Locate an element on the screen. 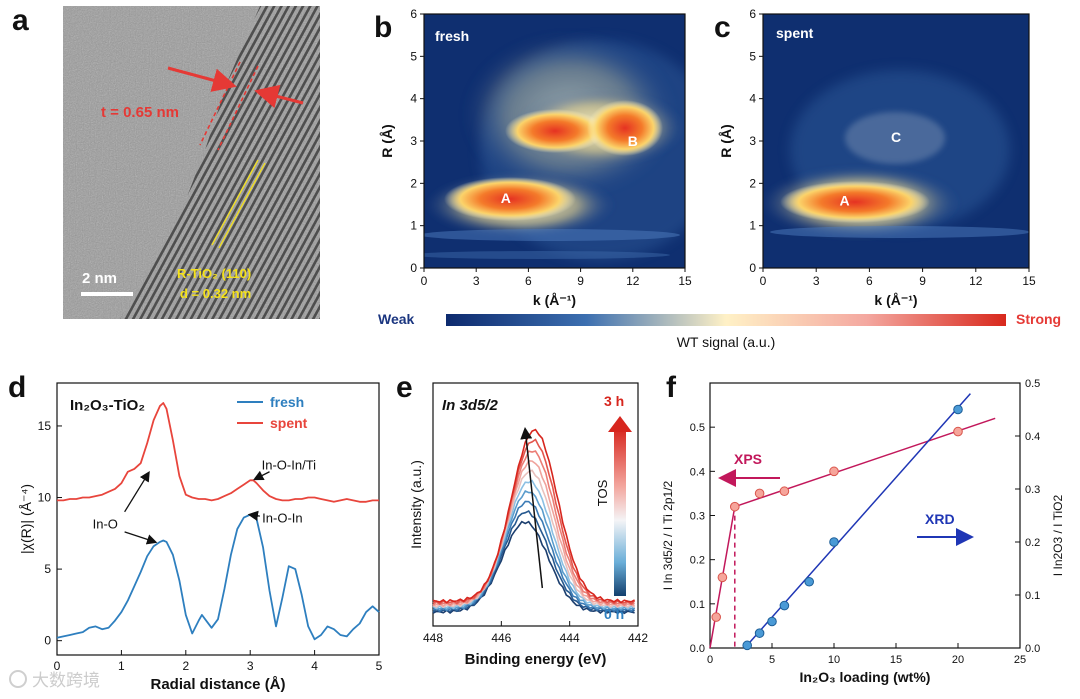  colorbar-gradient is located at coordinates (726, 320).